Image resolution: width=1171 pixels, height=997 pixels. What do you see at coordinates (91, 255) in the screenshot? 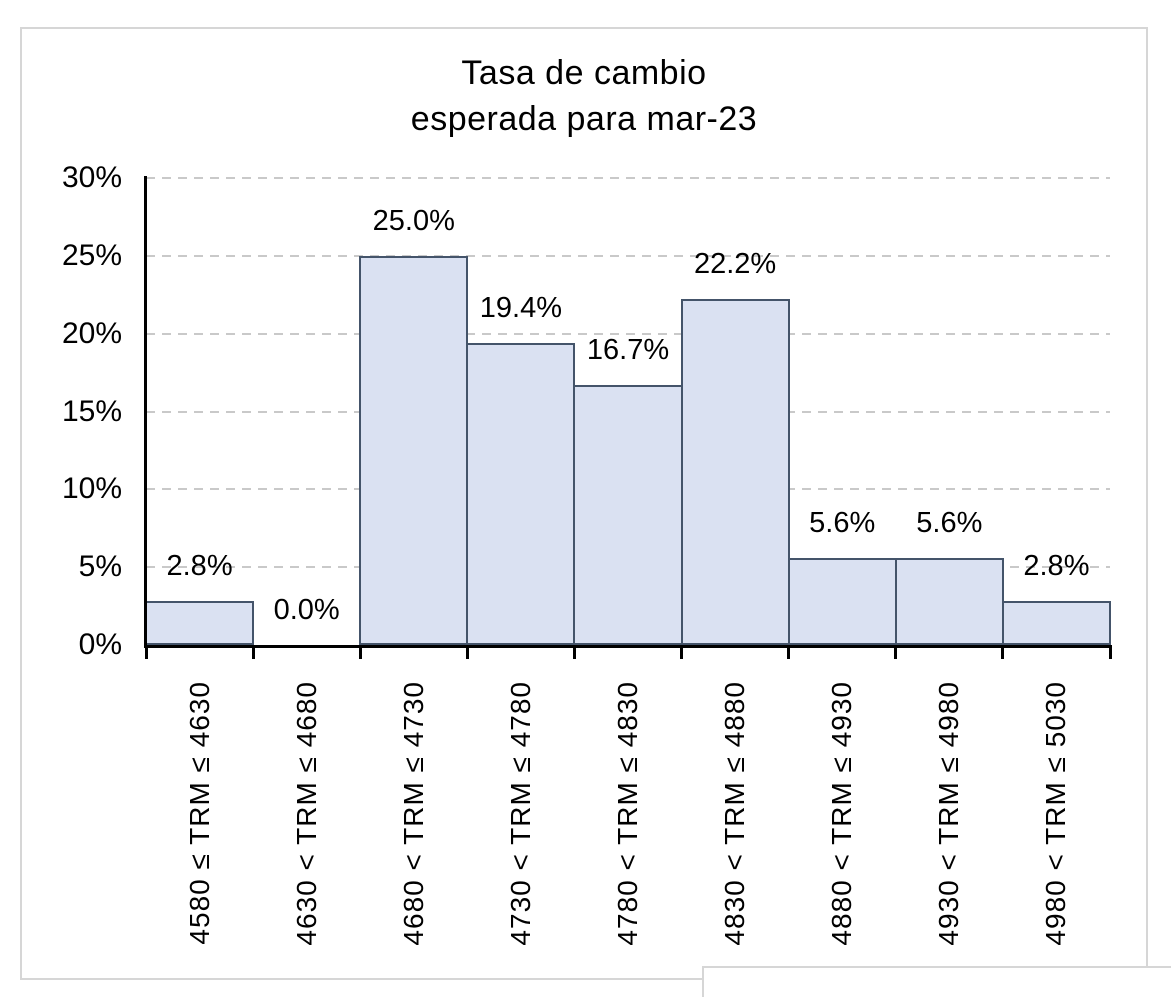
I see `y-axis-label-5%: 25%` at bounding box center [91, 255].